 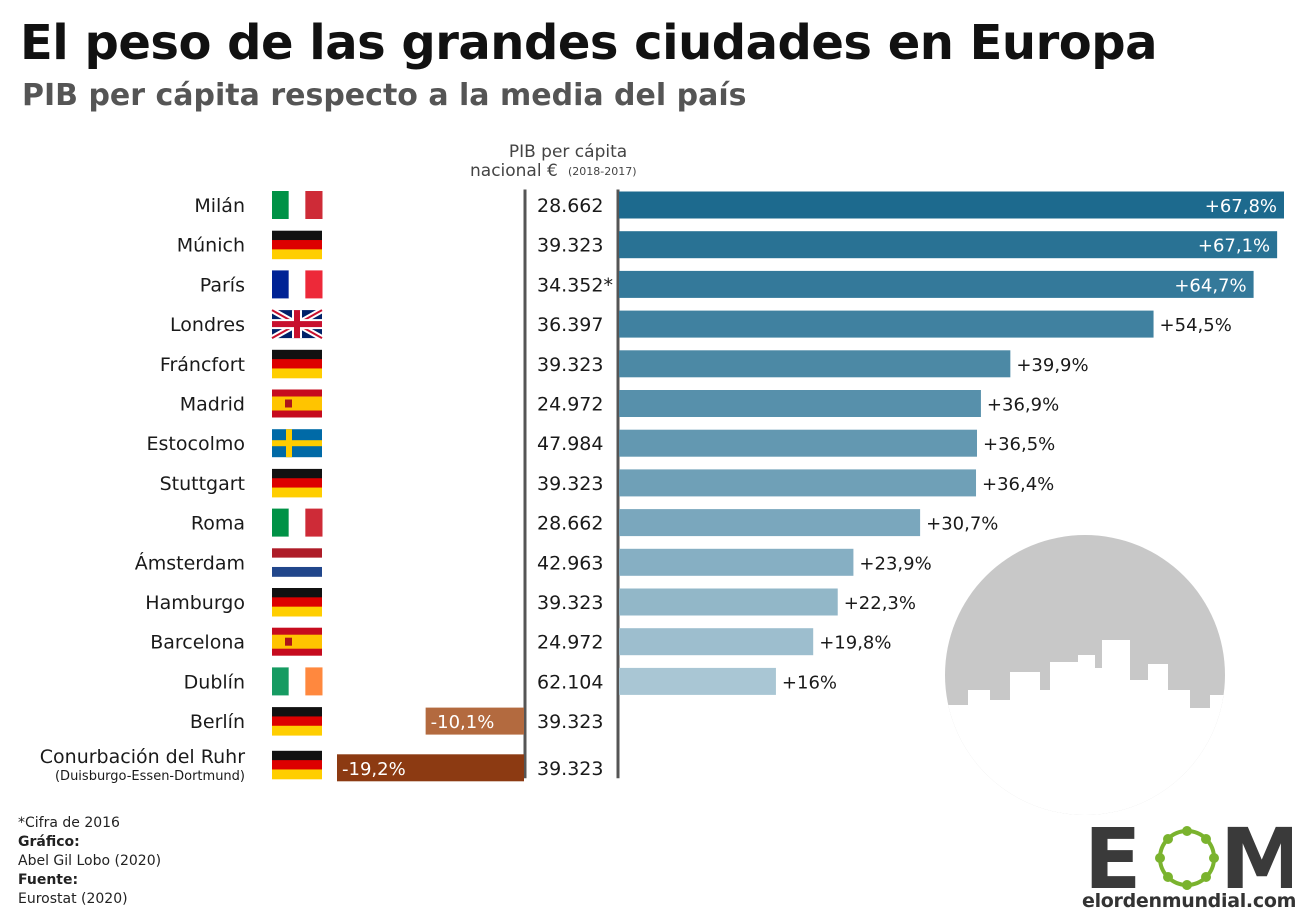 I want to click on eom-logo: E M, so click(x=1188, y=860).